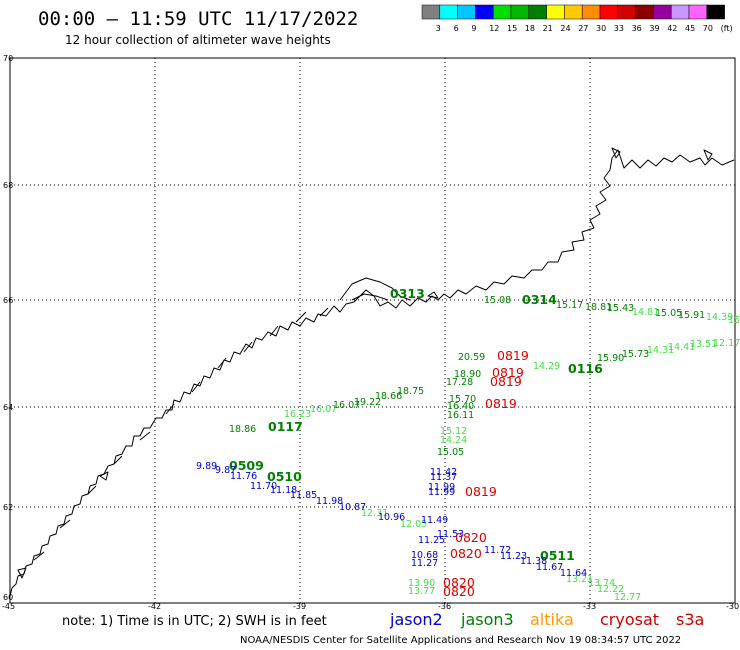 The height and width of the screenshot is (650, 740). Describe the element at coordinates (243, 476) in the screenshot. I see `swh-value: 11.76` at that location.